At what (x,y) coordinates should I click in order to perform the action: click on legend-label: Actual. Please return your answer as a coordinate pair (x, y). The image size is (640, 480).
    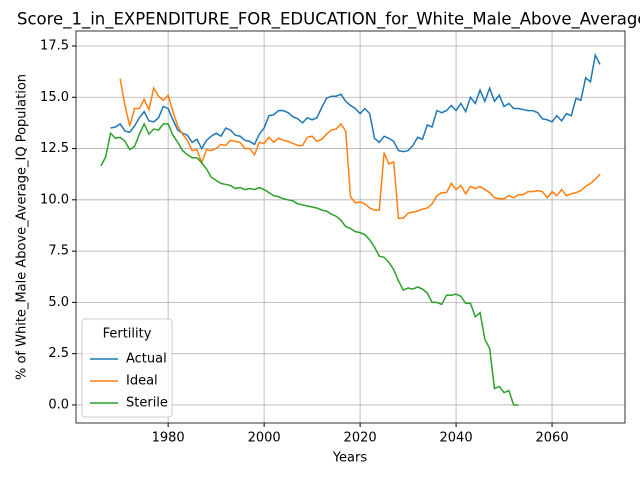
    Looking at the image, I should click on (146, 359).